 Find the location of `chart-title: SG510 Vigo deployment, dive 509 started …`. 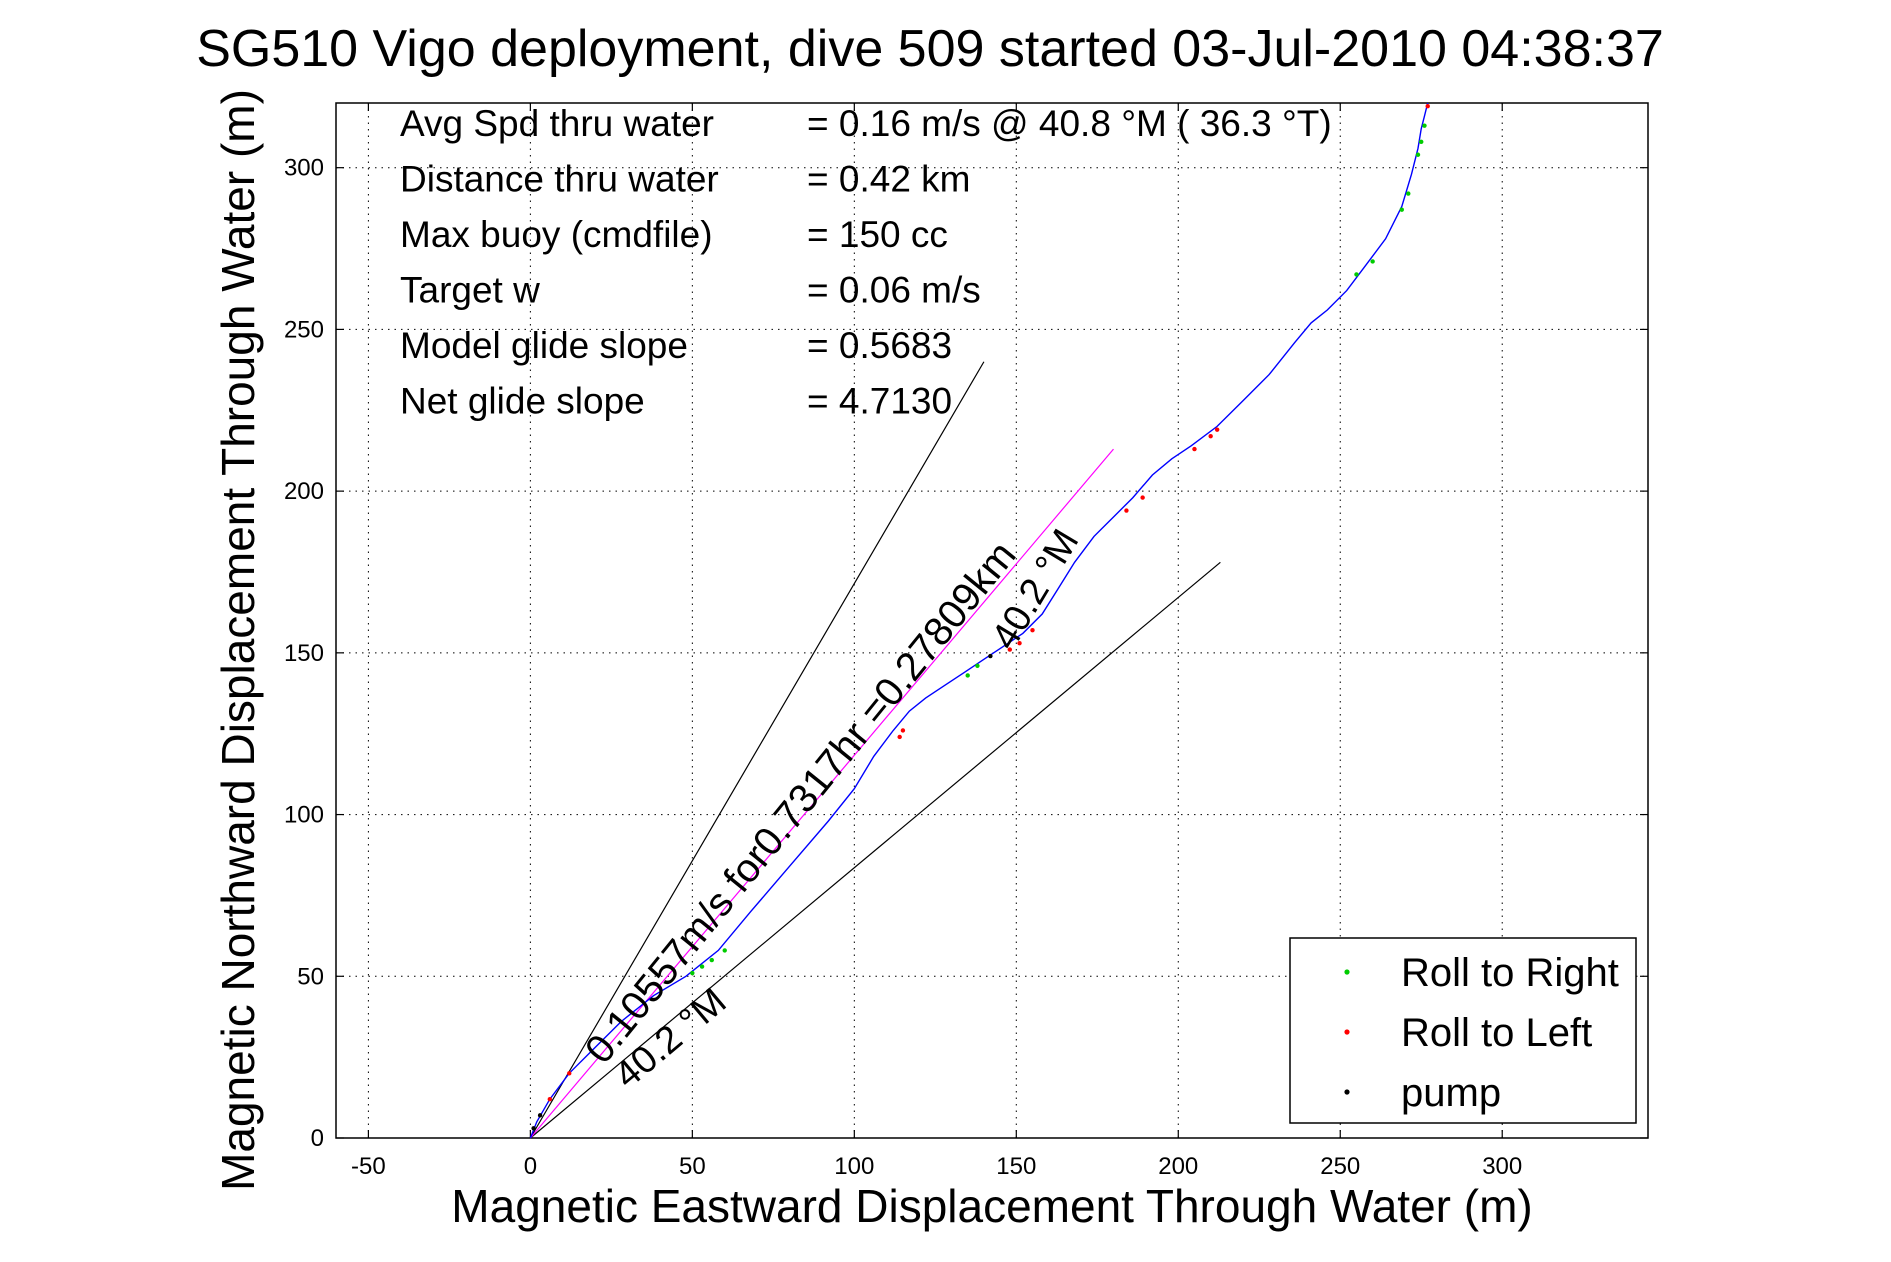

chart-title: SG510 Vigo deployment, dive 509 started … is located at coordinates (930, 49).